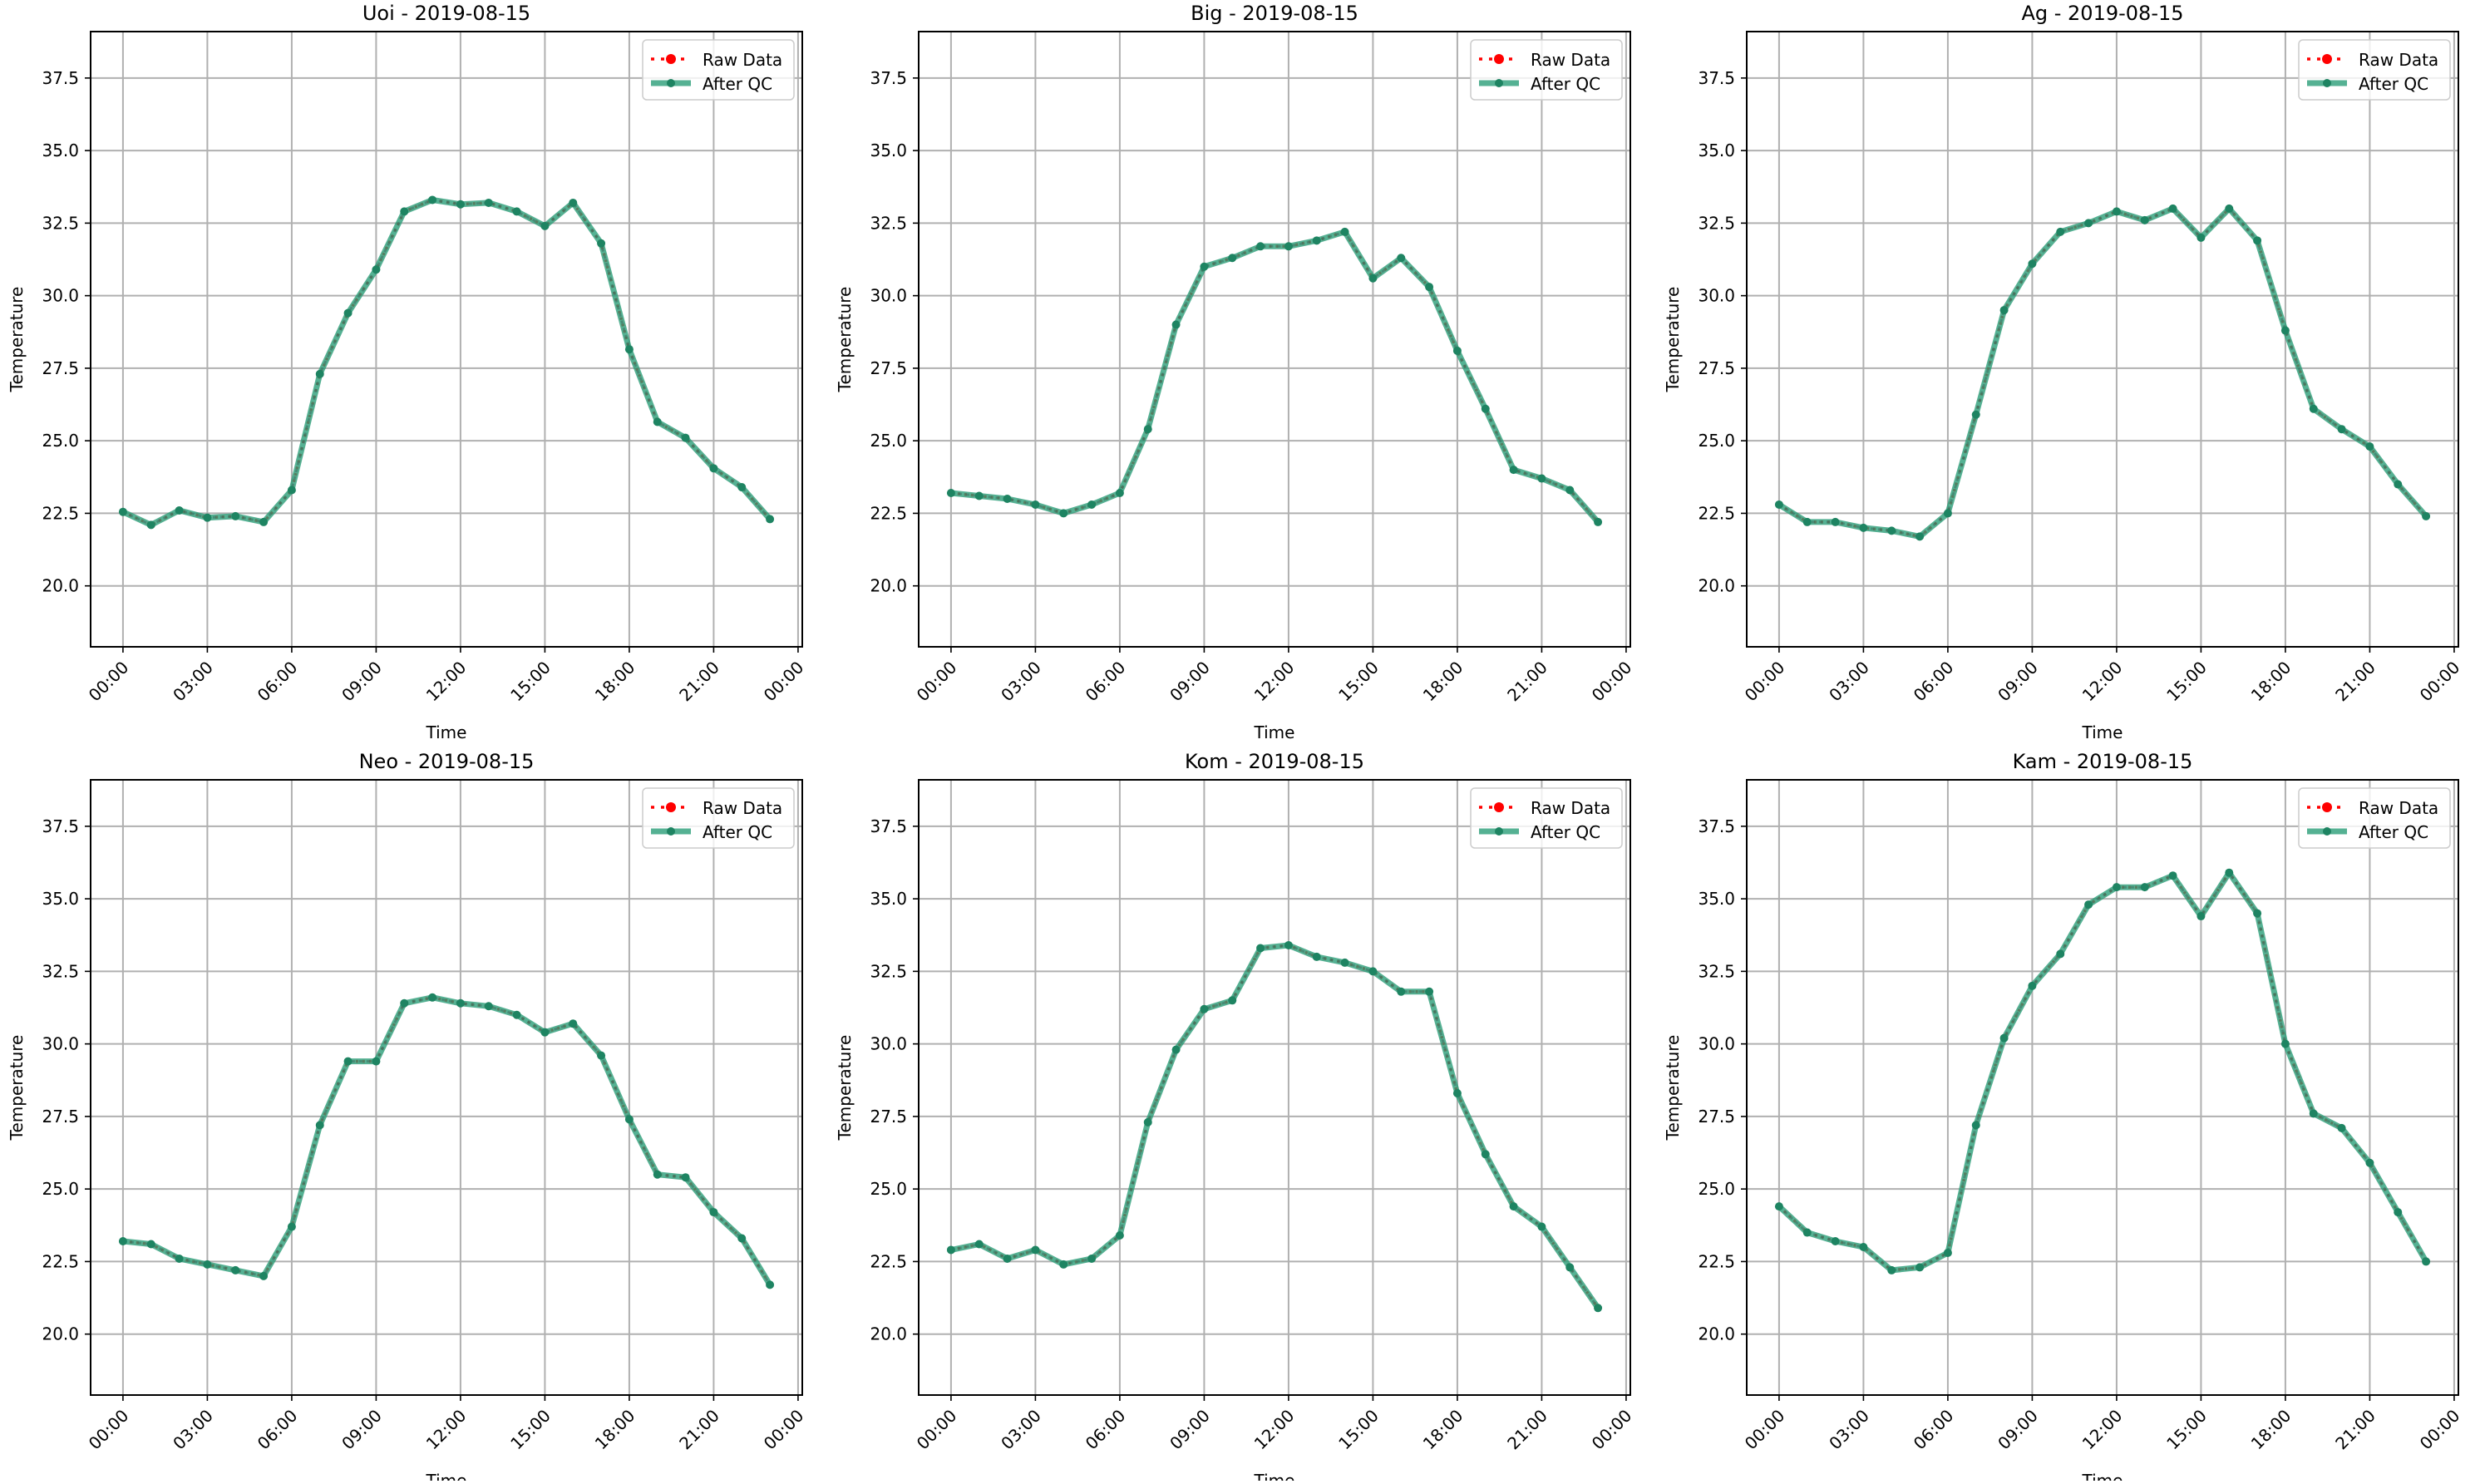 This screenshot has width=2480, height=1484. What do you see at coordinates (888, 368) in the screenshot?
I see `y-tick-label: 27.5` at bounding box center [888, 368].